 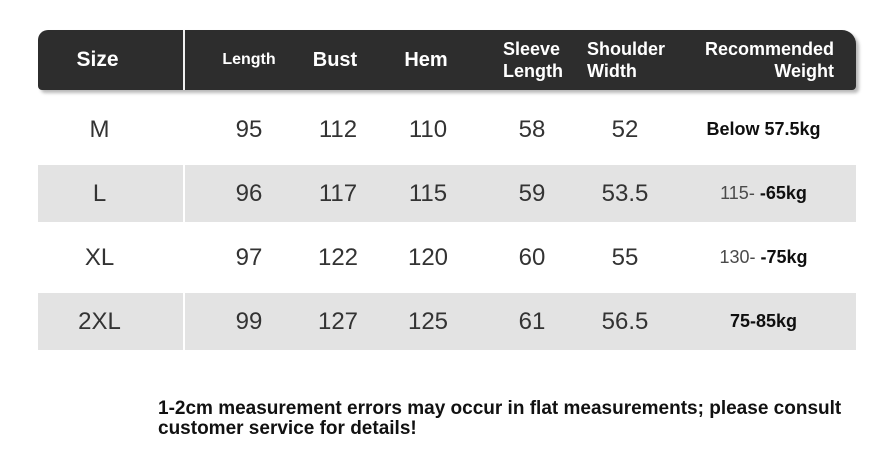 I want to click on hem-cell: 110, so click(x=428, y=129).